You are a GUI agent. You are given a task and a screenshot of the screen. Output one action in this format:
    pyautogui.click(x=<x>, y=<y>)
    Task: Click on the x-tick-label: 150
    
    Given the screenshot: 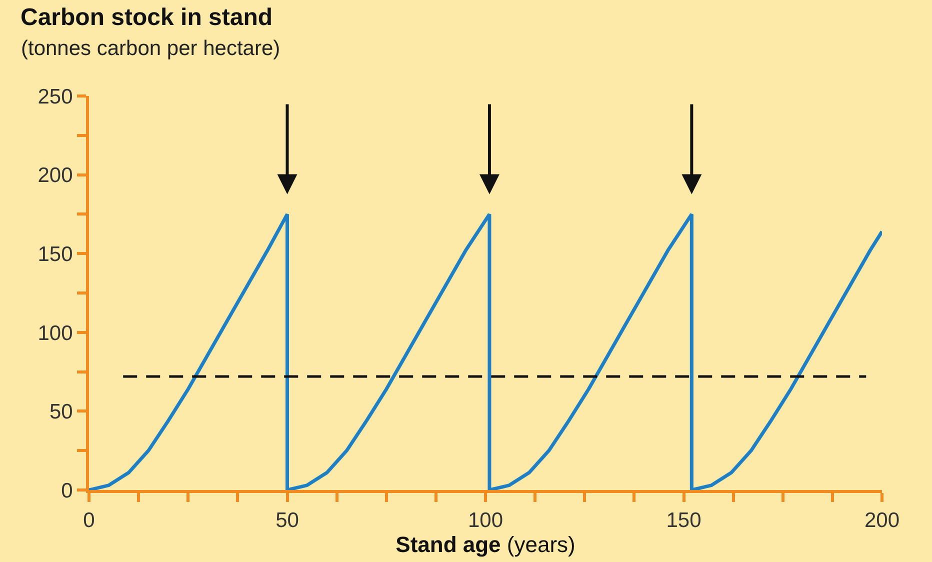 What is the action you would take?
    pyautogui.click(x=684, y=520)
    